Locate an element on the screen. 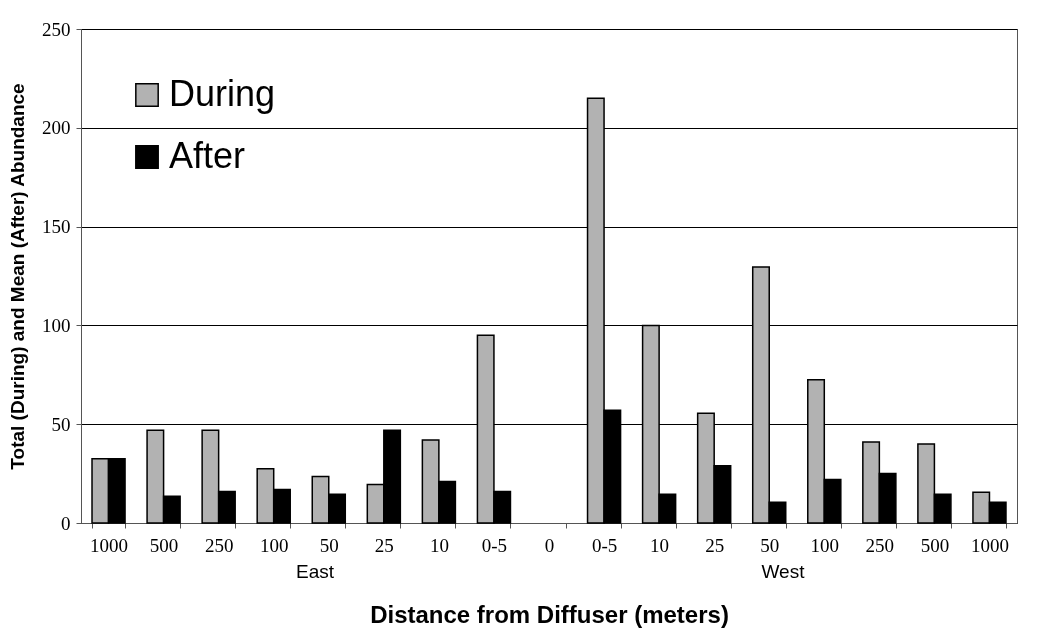 Image resolution: width=1053 pixels, height=634 pixels. legend-label: After is located at coordinates (207, 155).